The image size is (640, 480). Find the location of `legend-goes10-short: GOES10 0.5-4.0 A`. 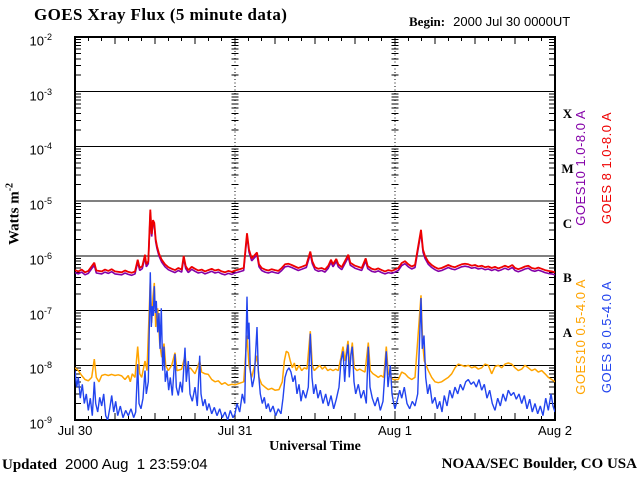

legend-goes10-short: GOES10 0.5-4.0 A is located at coordinates (580, 337).